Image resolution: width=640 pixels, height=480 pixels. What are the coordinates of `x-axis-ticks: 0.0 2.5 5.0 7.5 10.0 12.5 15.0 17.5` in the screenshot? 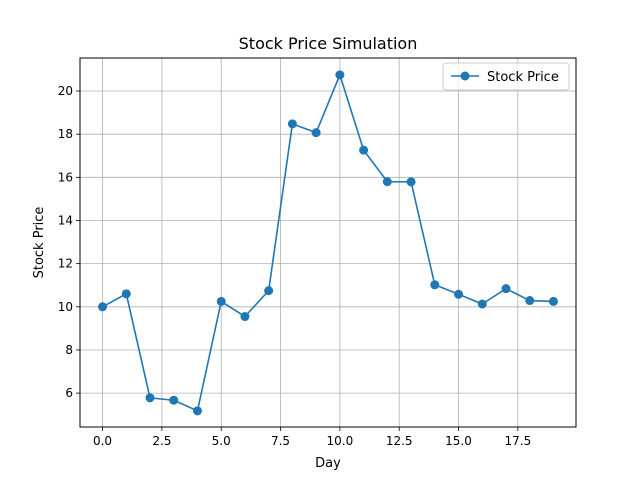 It's located at (312, 437).